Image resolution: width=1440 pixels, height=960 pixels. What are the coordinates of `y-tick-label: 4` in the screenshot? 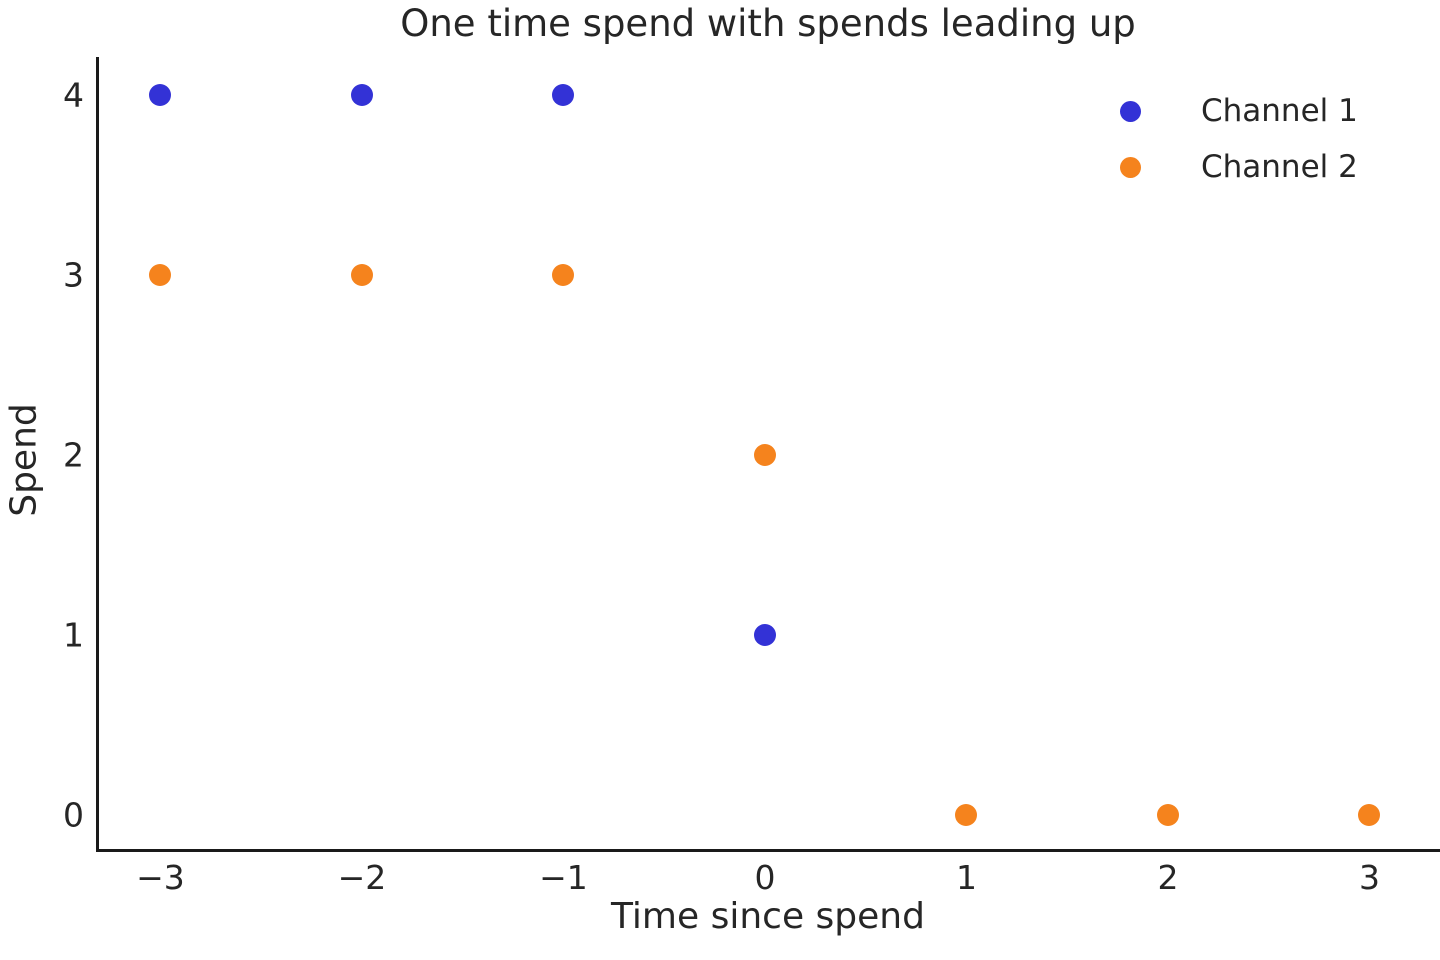 It's located at (73, 95).